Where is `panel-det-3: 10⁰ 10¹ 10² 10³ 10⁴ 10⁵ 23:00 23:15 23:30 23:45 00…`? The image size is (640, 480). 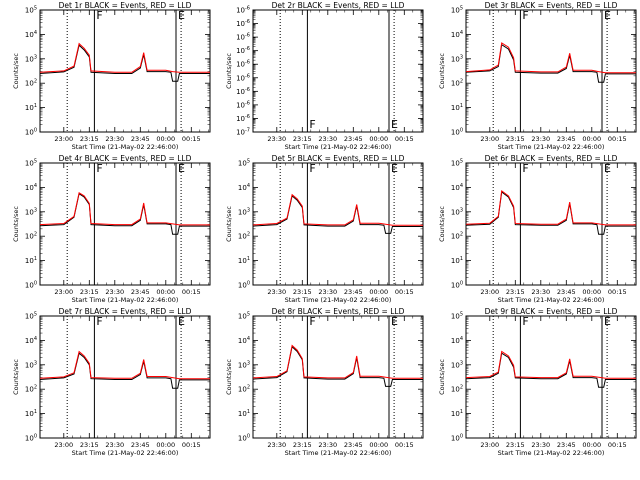 panel-det-3: 10⁰ 10¹ 10² 10³ 10⁴ 10⁵ 23:00 23:15 23:30 23:45 00… is located at coordinates (537, 76).